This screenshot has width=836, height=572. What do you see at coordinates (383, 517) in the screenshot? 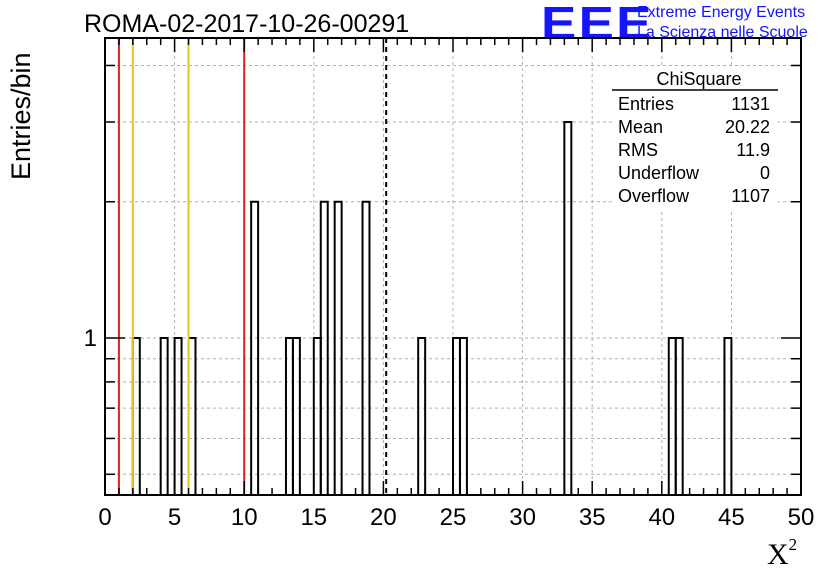
I see `x-tick-label: 20` at bounding box center [383, 517].